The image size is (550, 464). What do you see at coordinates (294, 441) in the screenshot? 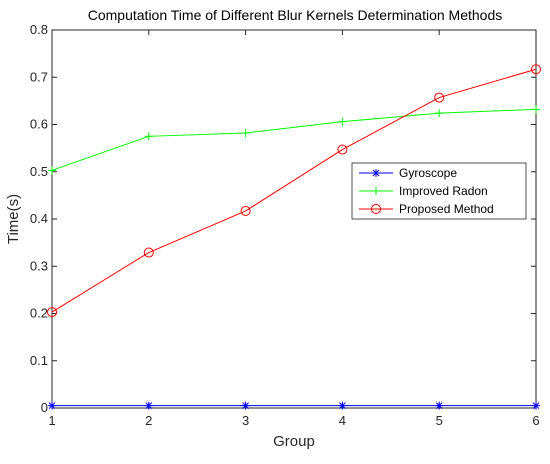
I see `x-axis-label: Group` at bounding box center [294, 441].